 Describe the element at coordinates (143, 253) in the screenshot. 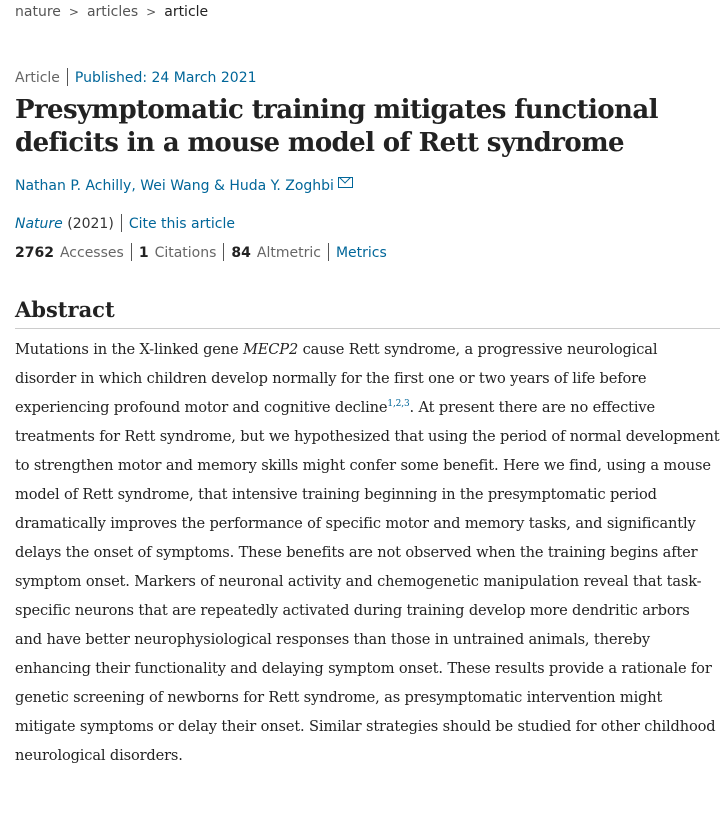

I see `citations-count: 1` at that location.